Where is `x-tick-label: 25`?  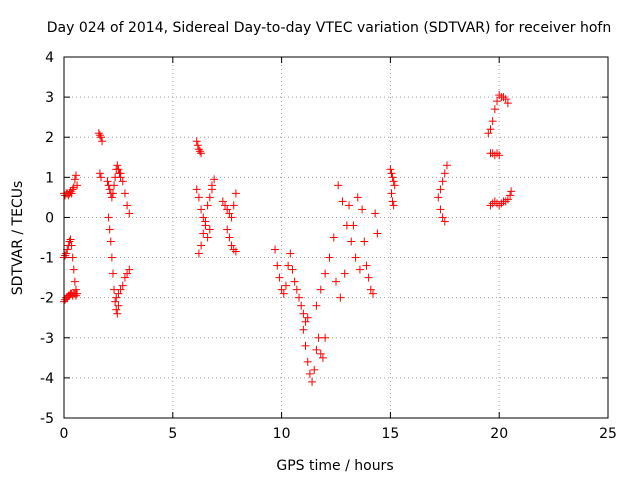 x-tick-label: 25 is located at coordinates (608, 434).